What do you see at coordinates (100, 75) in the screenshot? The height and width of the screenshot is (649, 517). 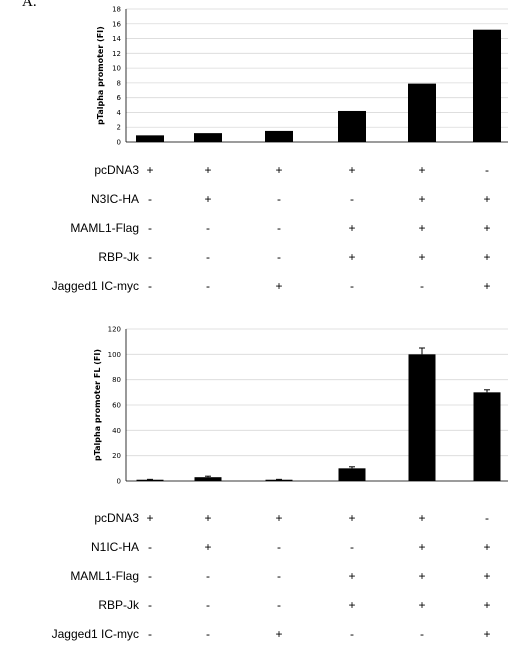 I see `y-axis-label: pTalpha promoter (FI)` at bounding box center [100, 75].